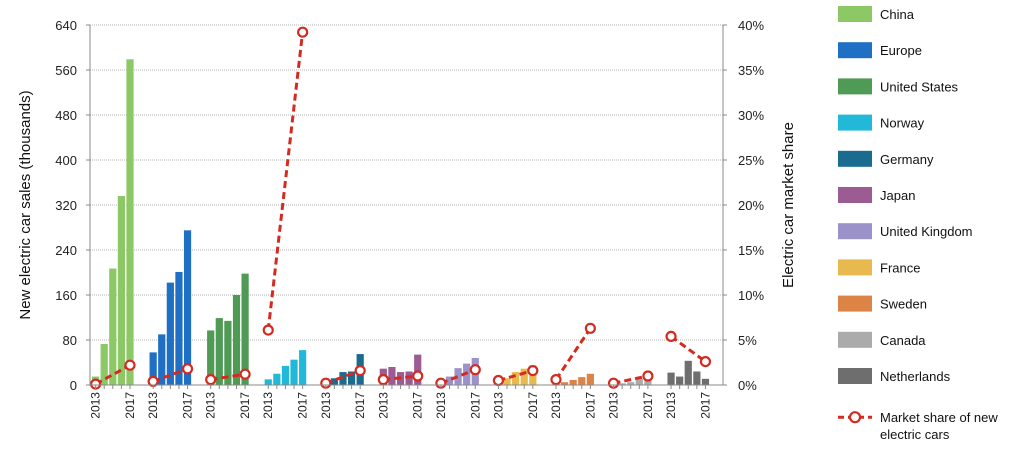 The width and height of the screenshot is (1028, 456). Describe the element at coordinates (66, 115) in the screenshot. I see `y-tick-label: 480` at that location.